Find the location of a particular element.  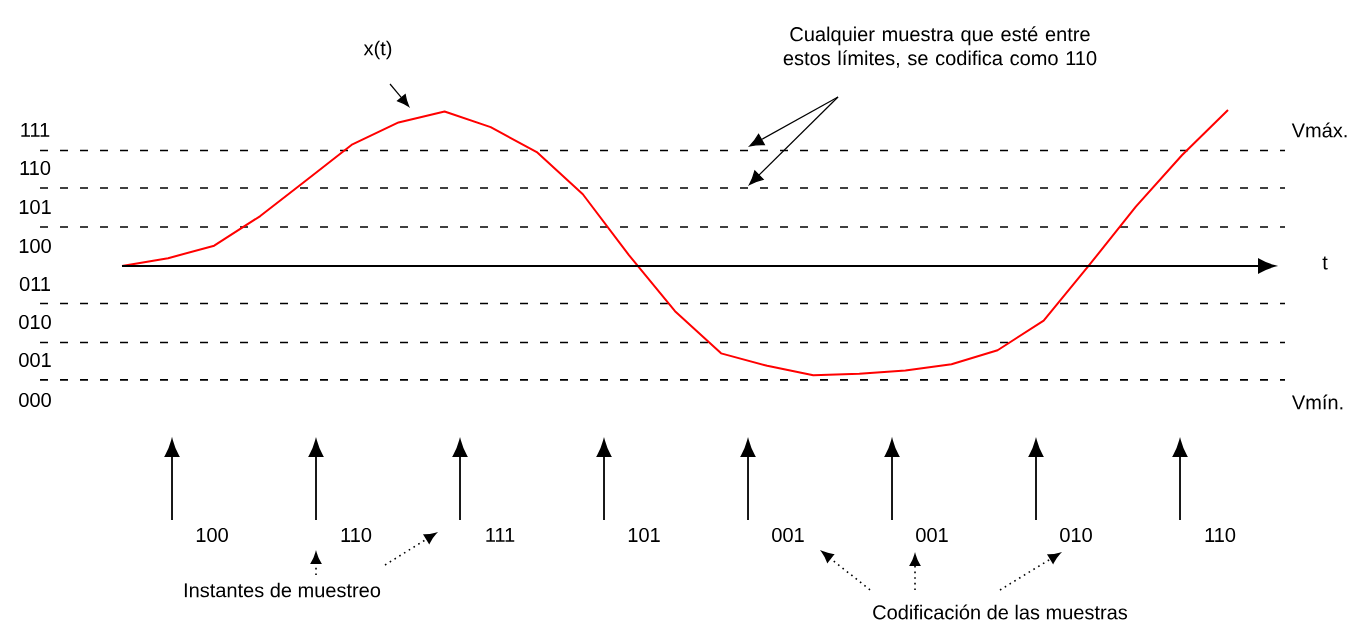

text: 000 is located at coordinates (35, 400).